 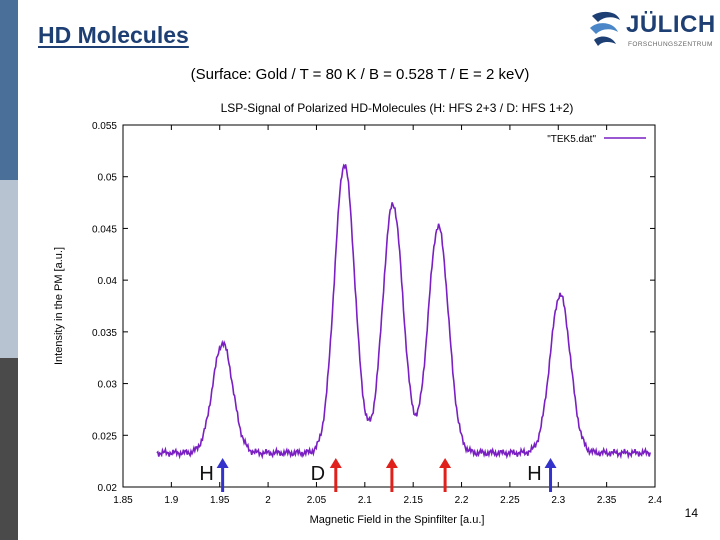 I want to click on x-tick-label: 2.2, so click(x=462, y=500).